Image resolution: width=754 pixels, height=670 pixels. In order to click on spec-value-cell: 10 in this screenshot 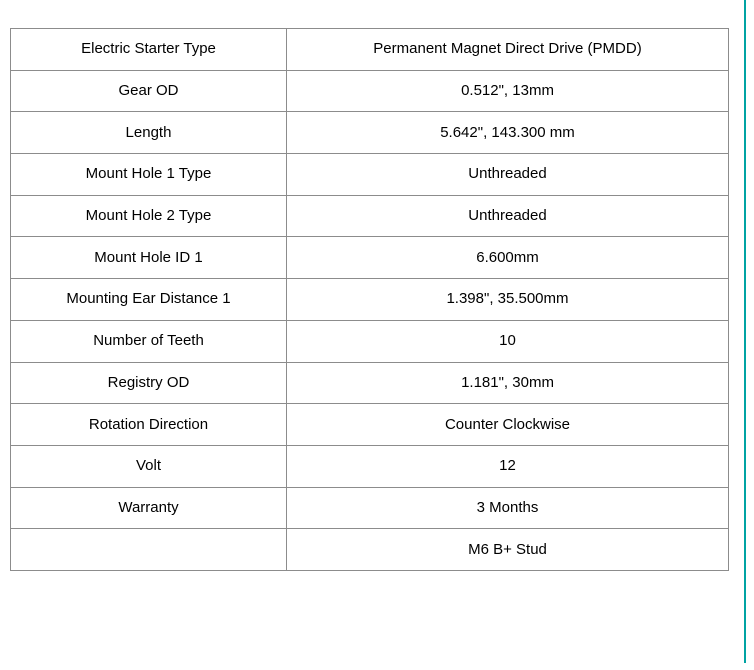, I will do `click(507, 341)`.